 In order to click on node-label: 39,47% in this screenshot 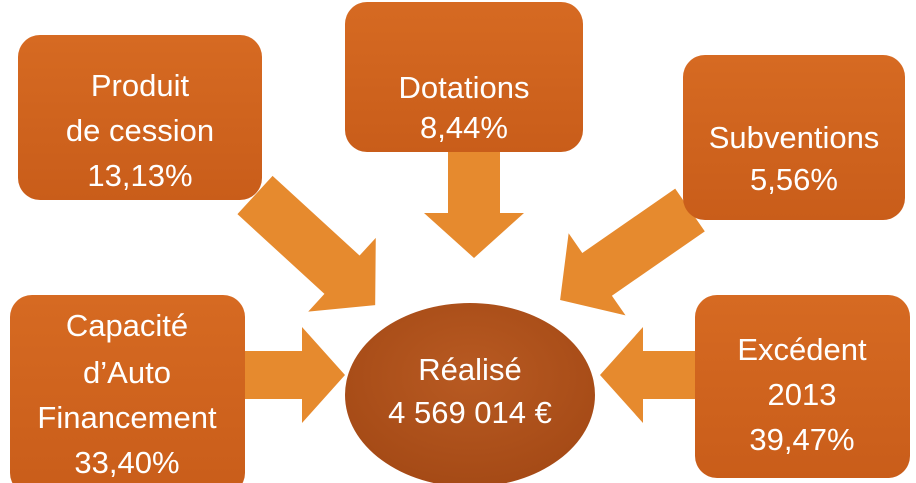, I will do `click(801, 439)`.